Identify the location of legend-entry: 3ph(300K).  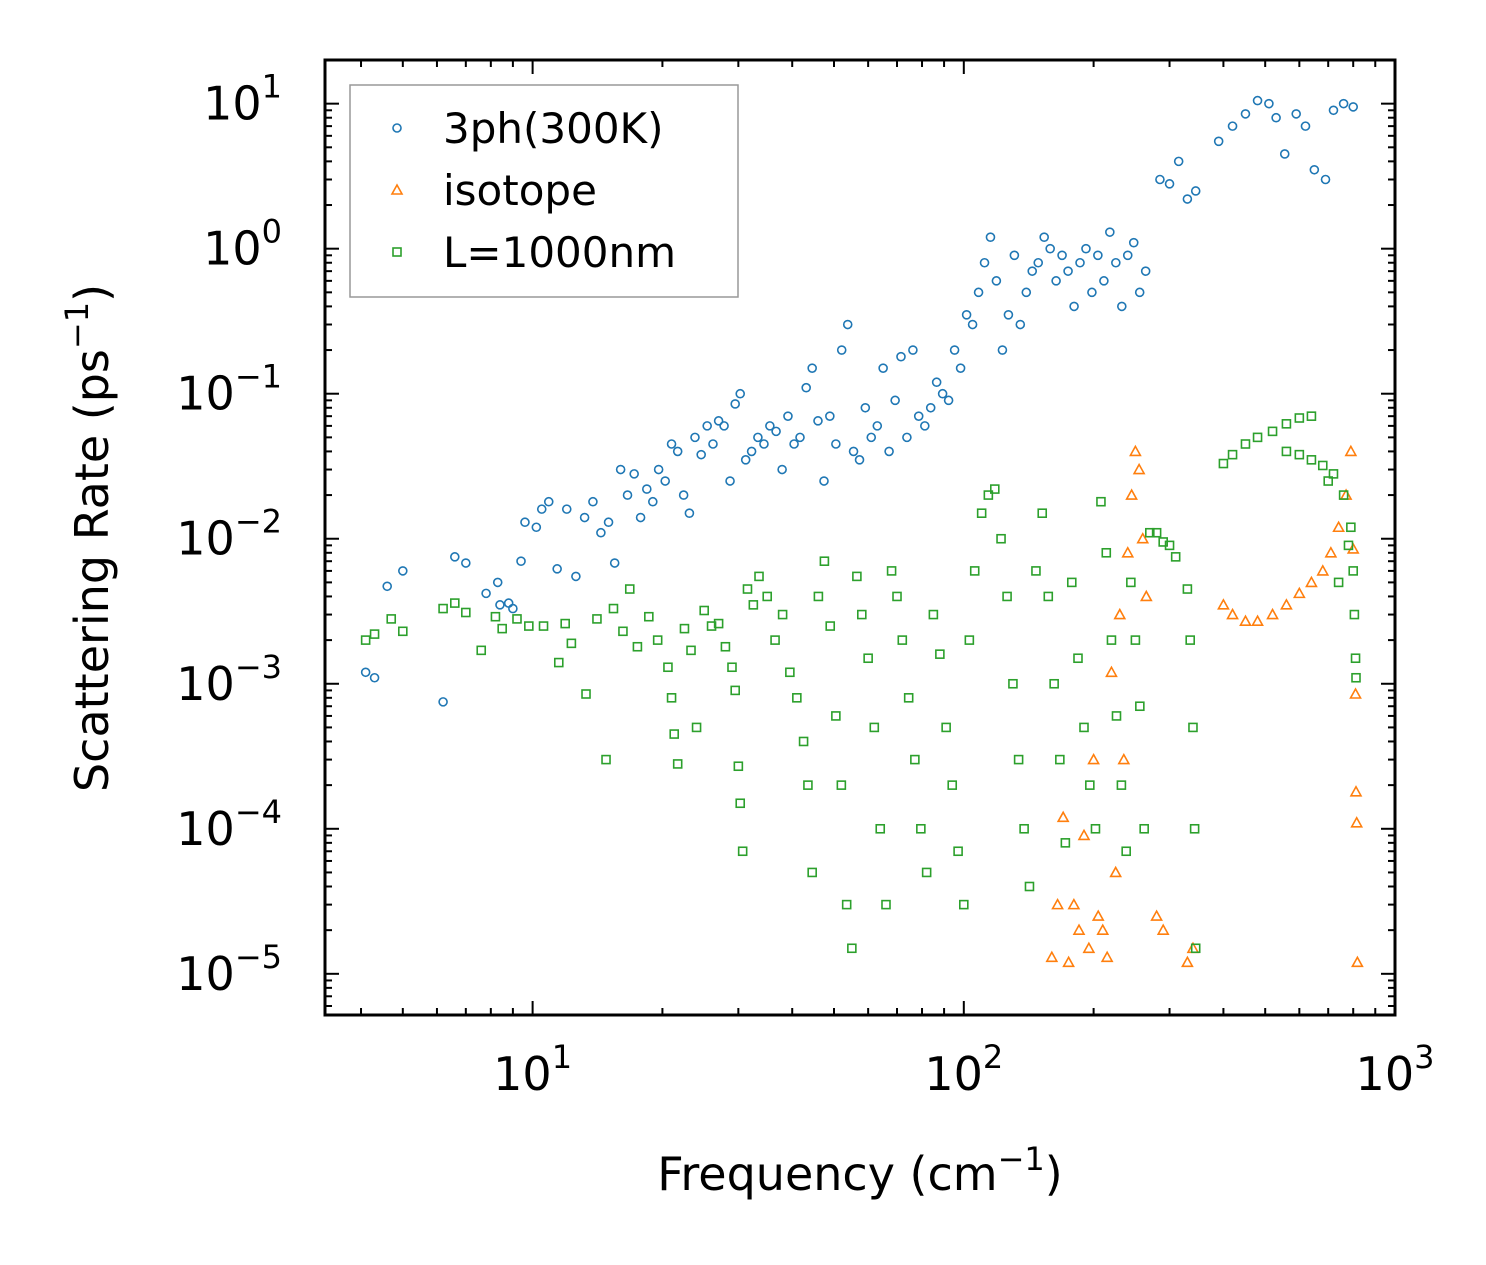
(527, 128).